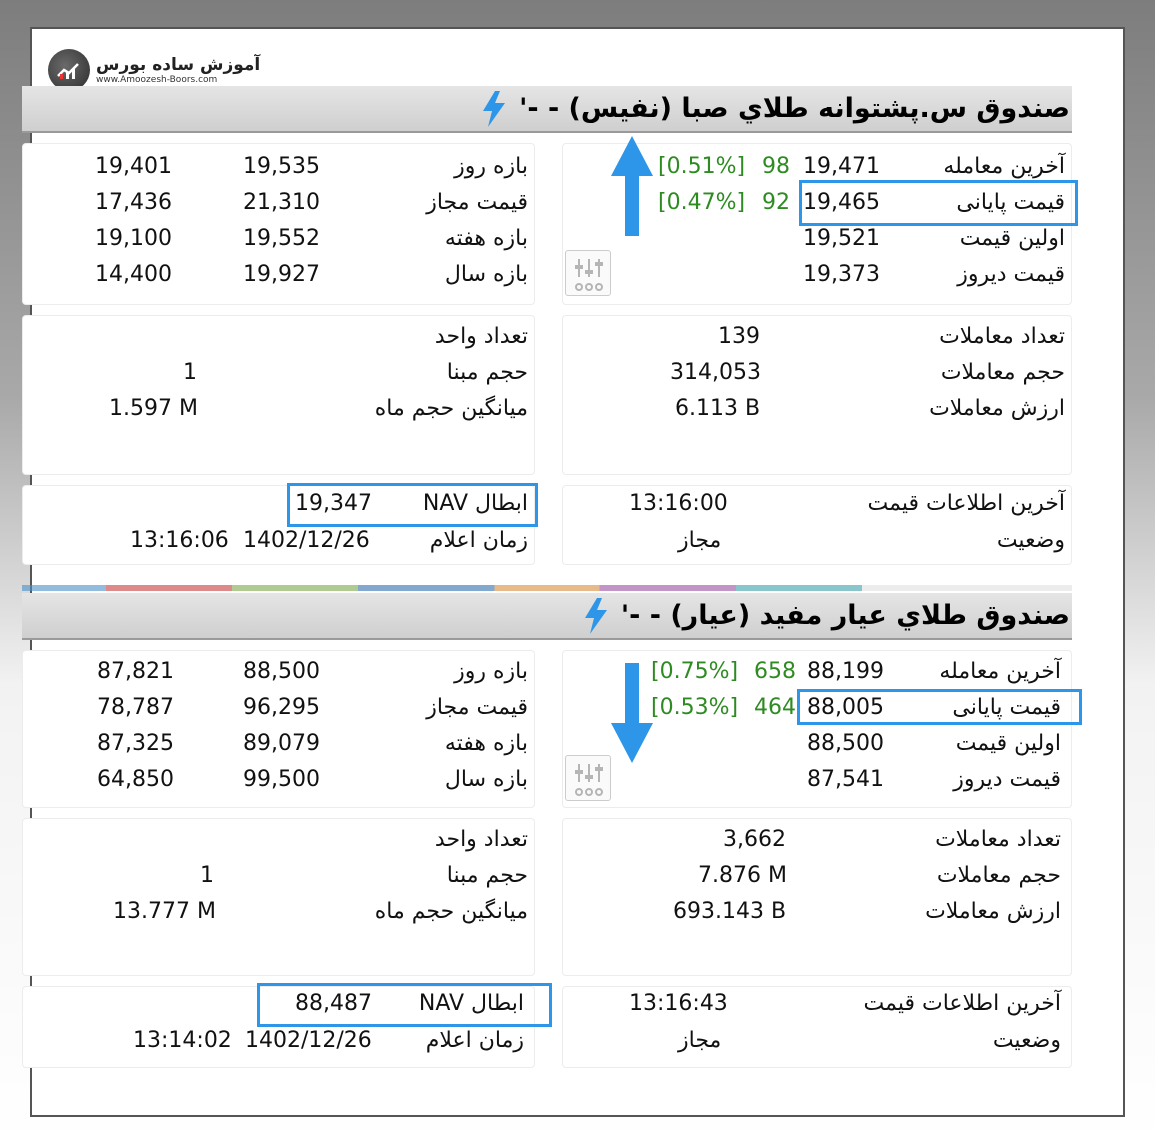 The width and height of the screenshot is (1155, 1141). What do you see at coordinates (739, 336) in the screenshot?
I see `trade-count-value: 139` at bounding box center [739, 336].